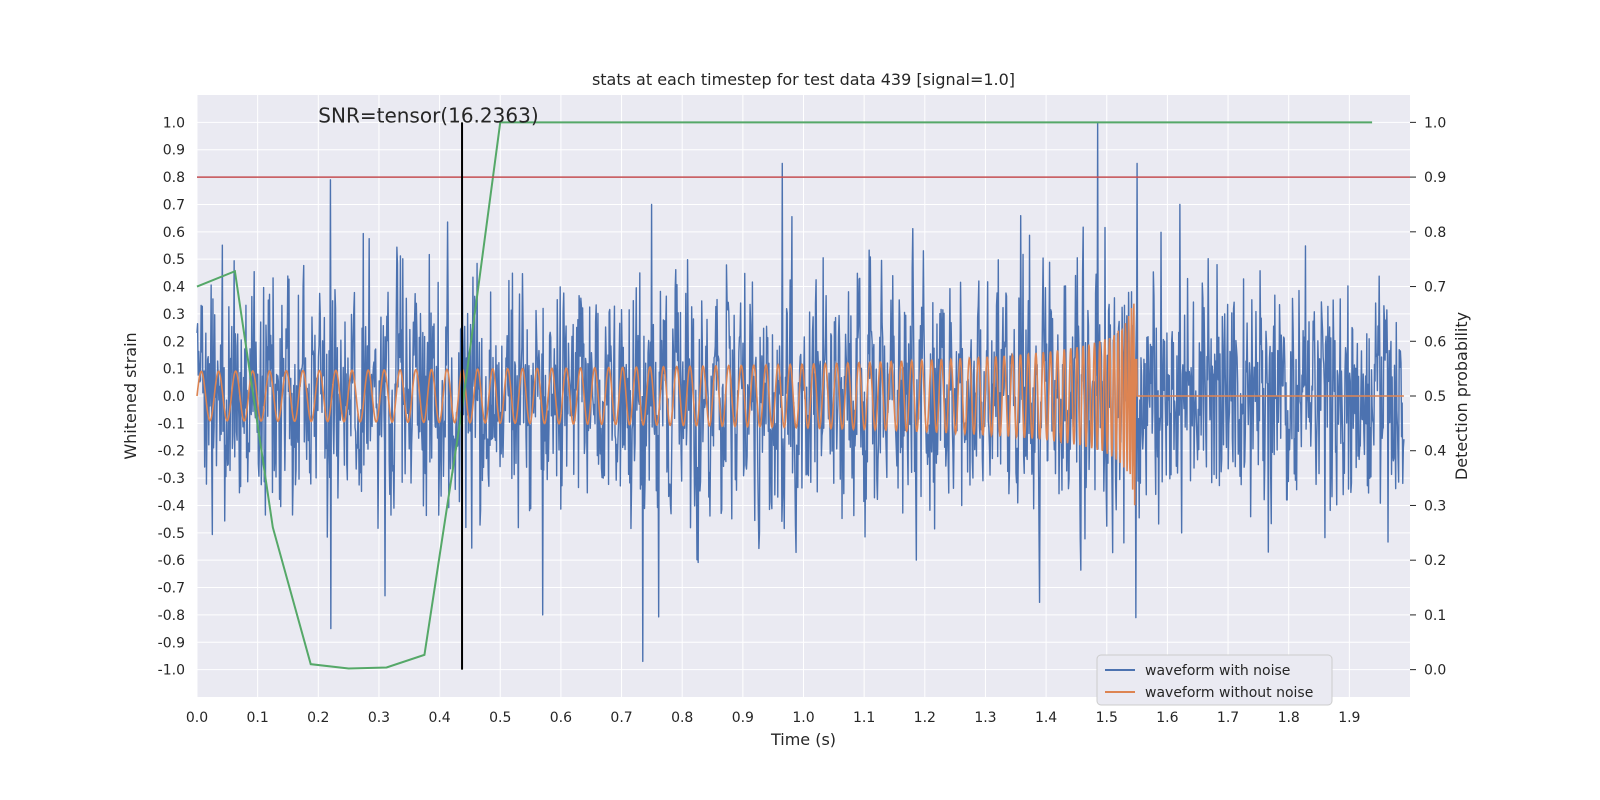 Image resolution: width=1600 pixels, height=800 pixels. I want to click on y2-tick-label: 0.5, so click(1435, 397).